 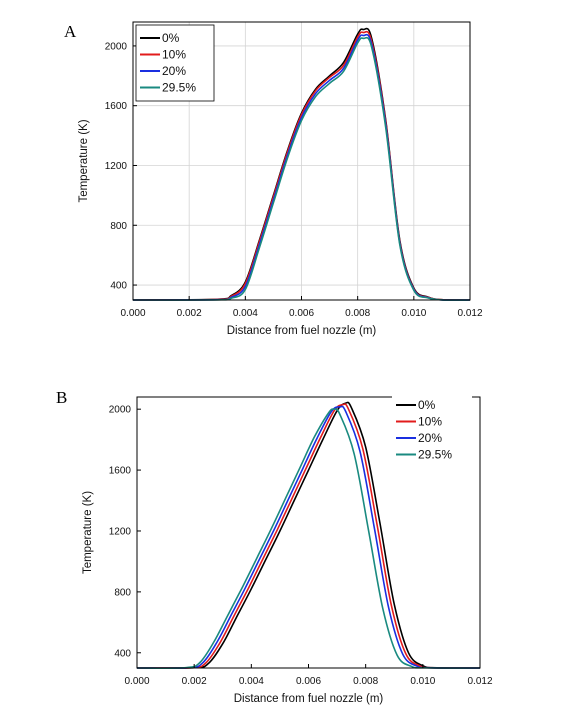 I want to click on x-tick-labels-a: 0.000 0.002 0.004 0.006 0.008 0.010 0.012, so click(x=301, y=313).